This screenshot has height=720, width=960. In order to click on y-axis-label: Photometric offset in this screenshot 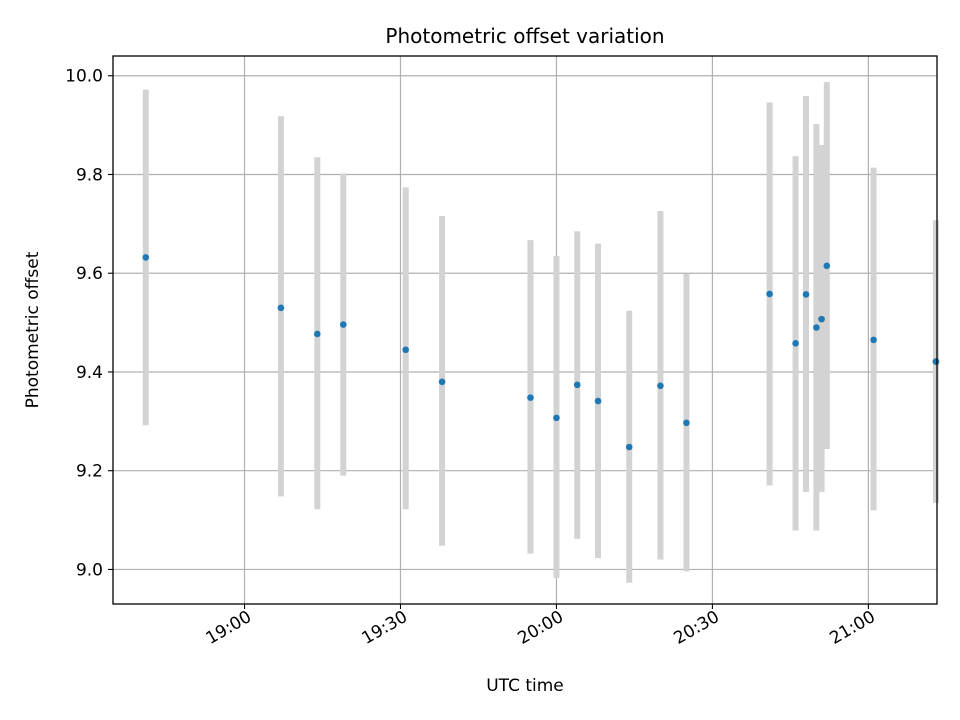, I will do `click(33, 329)`.